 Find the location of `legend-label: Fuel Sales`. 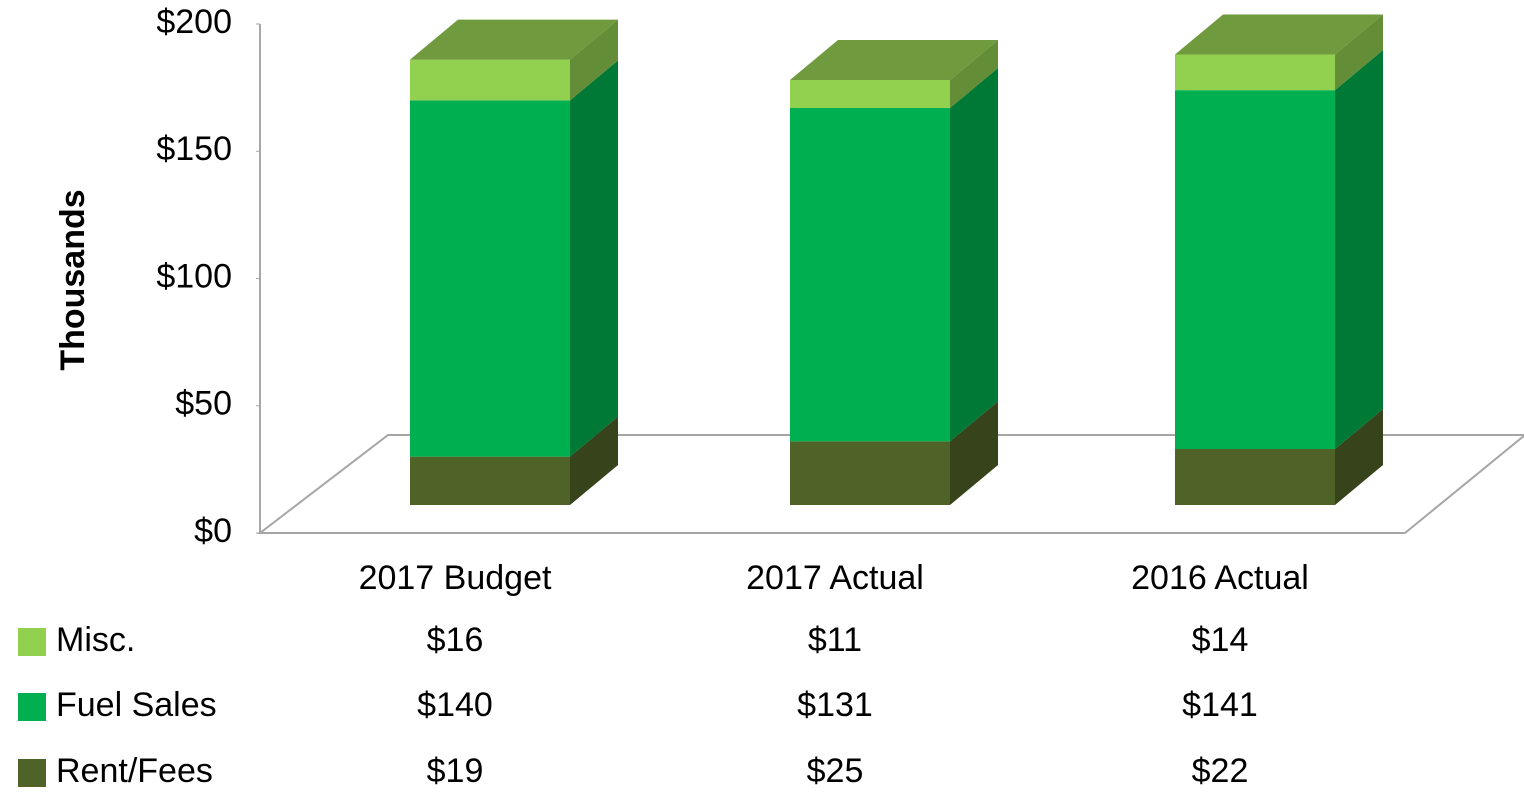

legend-label: Fuel Sales is located at coordinates (136, 705).